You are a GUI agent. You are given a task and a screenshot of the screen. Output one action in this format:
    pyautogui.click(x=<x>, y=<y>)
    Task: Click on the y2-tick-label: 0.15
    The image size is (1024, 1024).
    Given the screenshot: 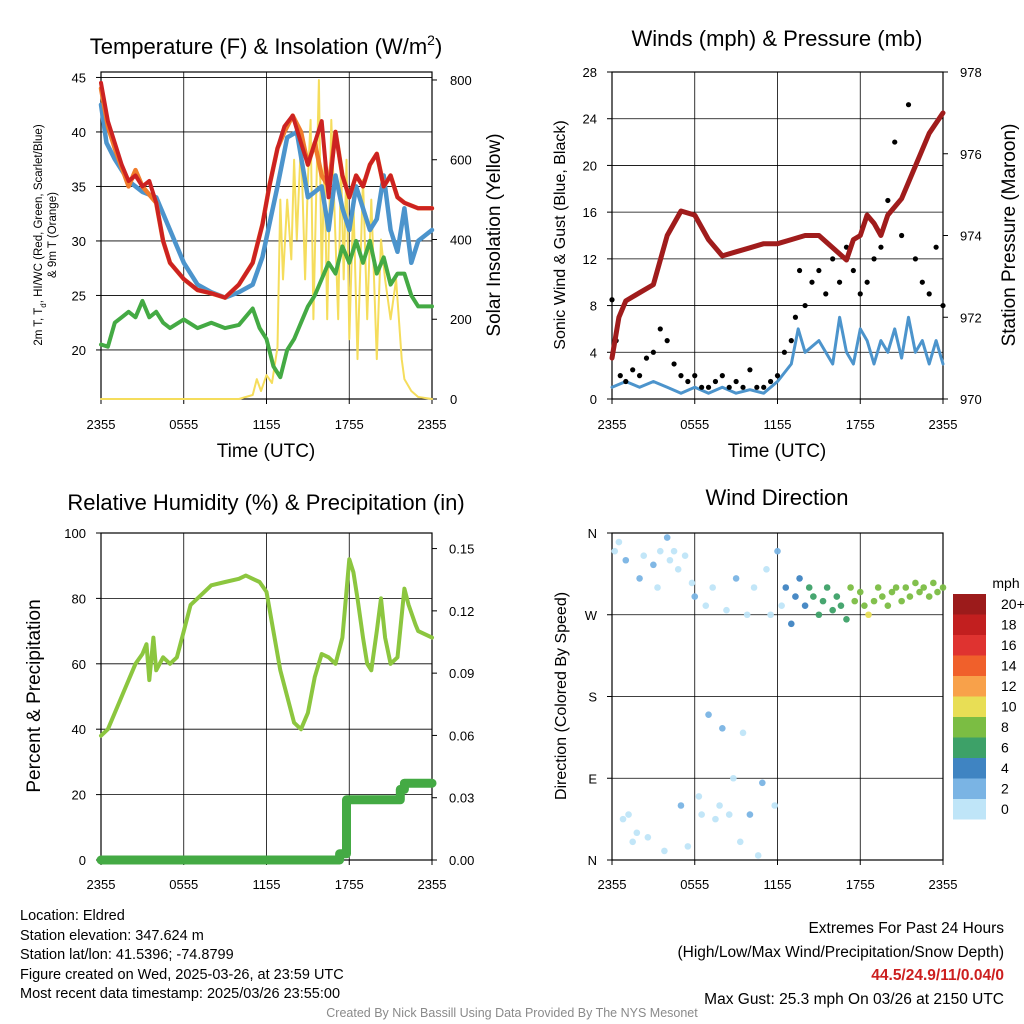 What is the action you would take?
    pyautogui.click(x=461, y=549)
    